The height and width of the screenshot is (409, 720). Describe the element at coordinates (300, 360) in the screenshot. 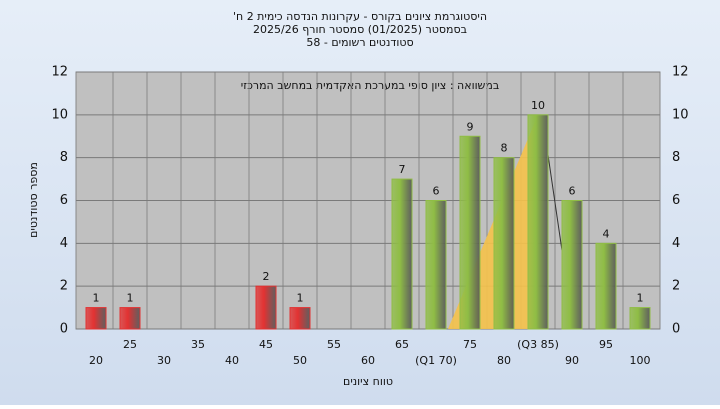

I see `x-tick-label: 50` at that location.